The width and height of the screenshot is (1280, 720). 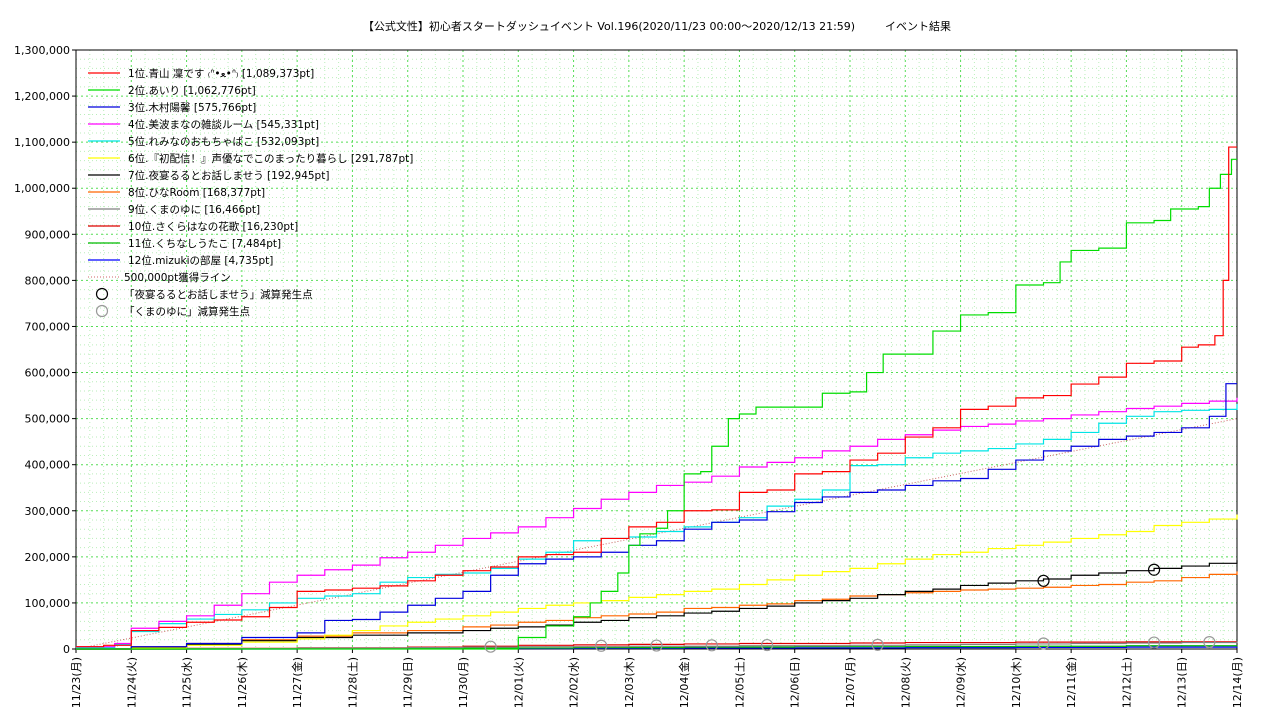 I want to click on y-tick-label: 0, so click(x=66, y=649).